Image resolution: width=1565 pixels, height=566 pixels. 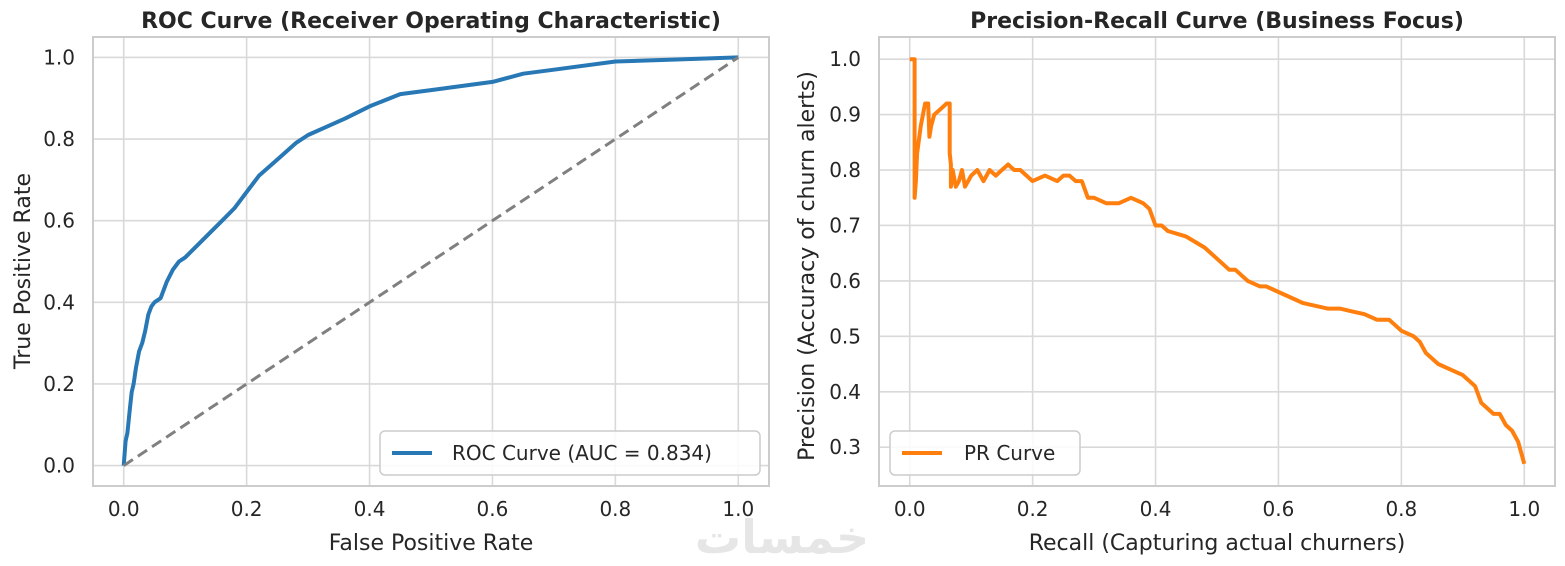 What do you see at coordinates (782, 537) in the screenshot?
I see `watermark-text: خمسات` at bounding box center [782, 537].